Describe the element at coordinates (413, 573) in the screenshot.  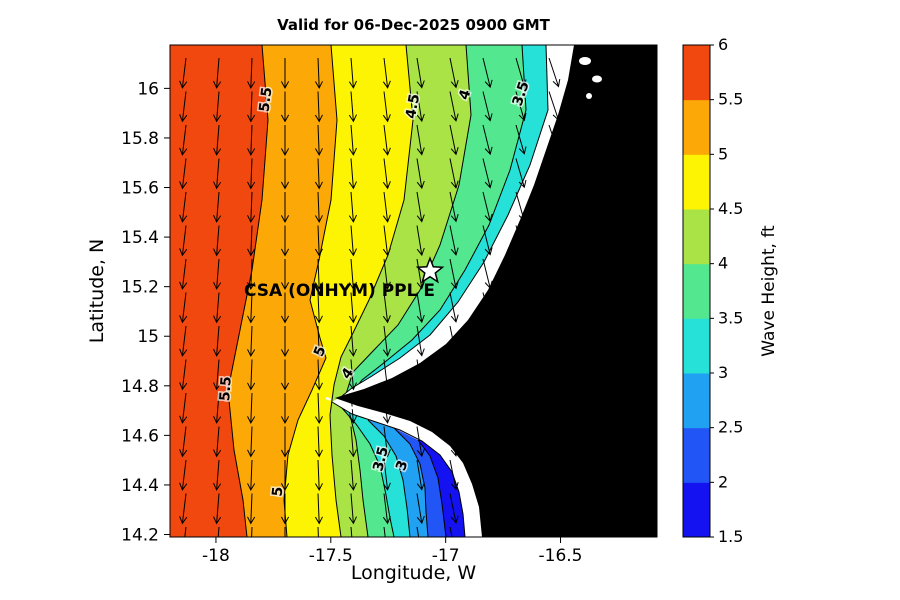
I see `x-axis-label: Longitude, W` at that location.